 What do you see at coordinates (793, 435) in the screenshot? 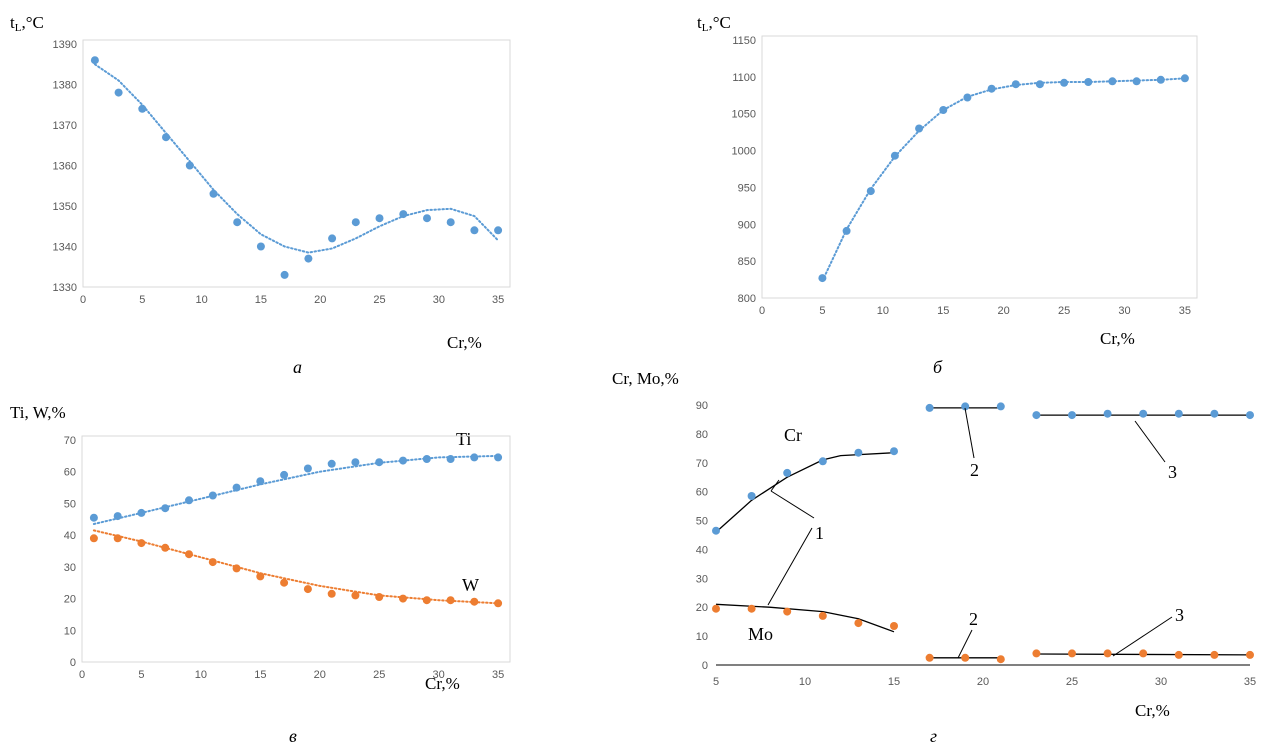
I see `series-label-cr: Cr` at bounding box center [793, 435].